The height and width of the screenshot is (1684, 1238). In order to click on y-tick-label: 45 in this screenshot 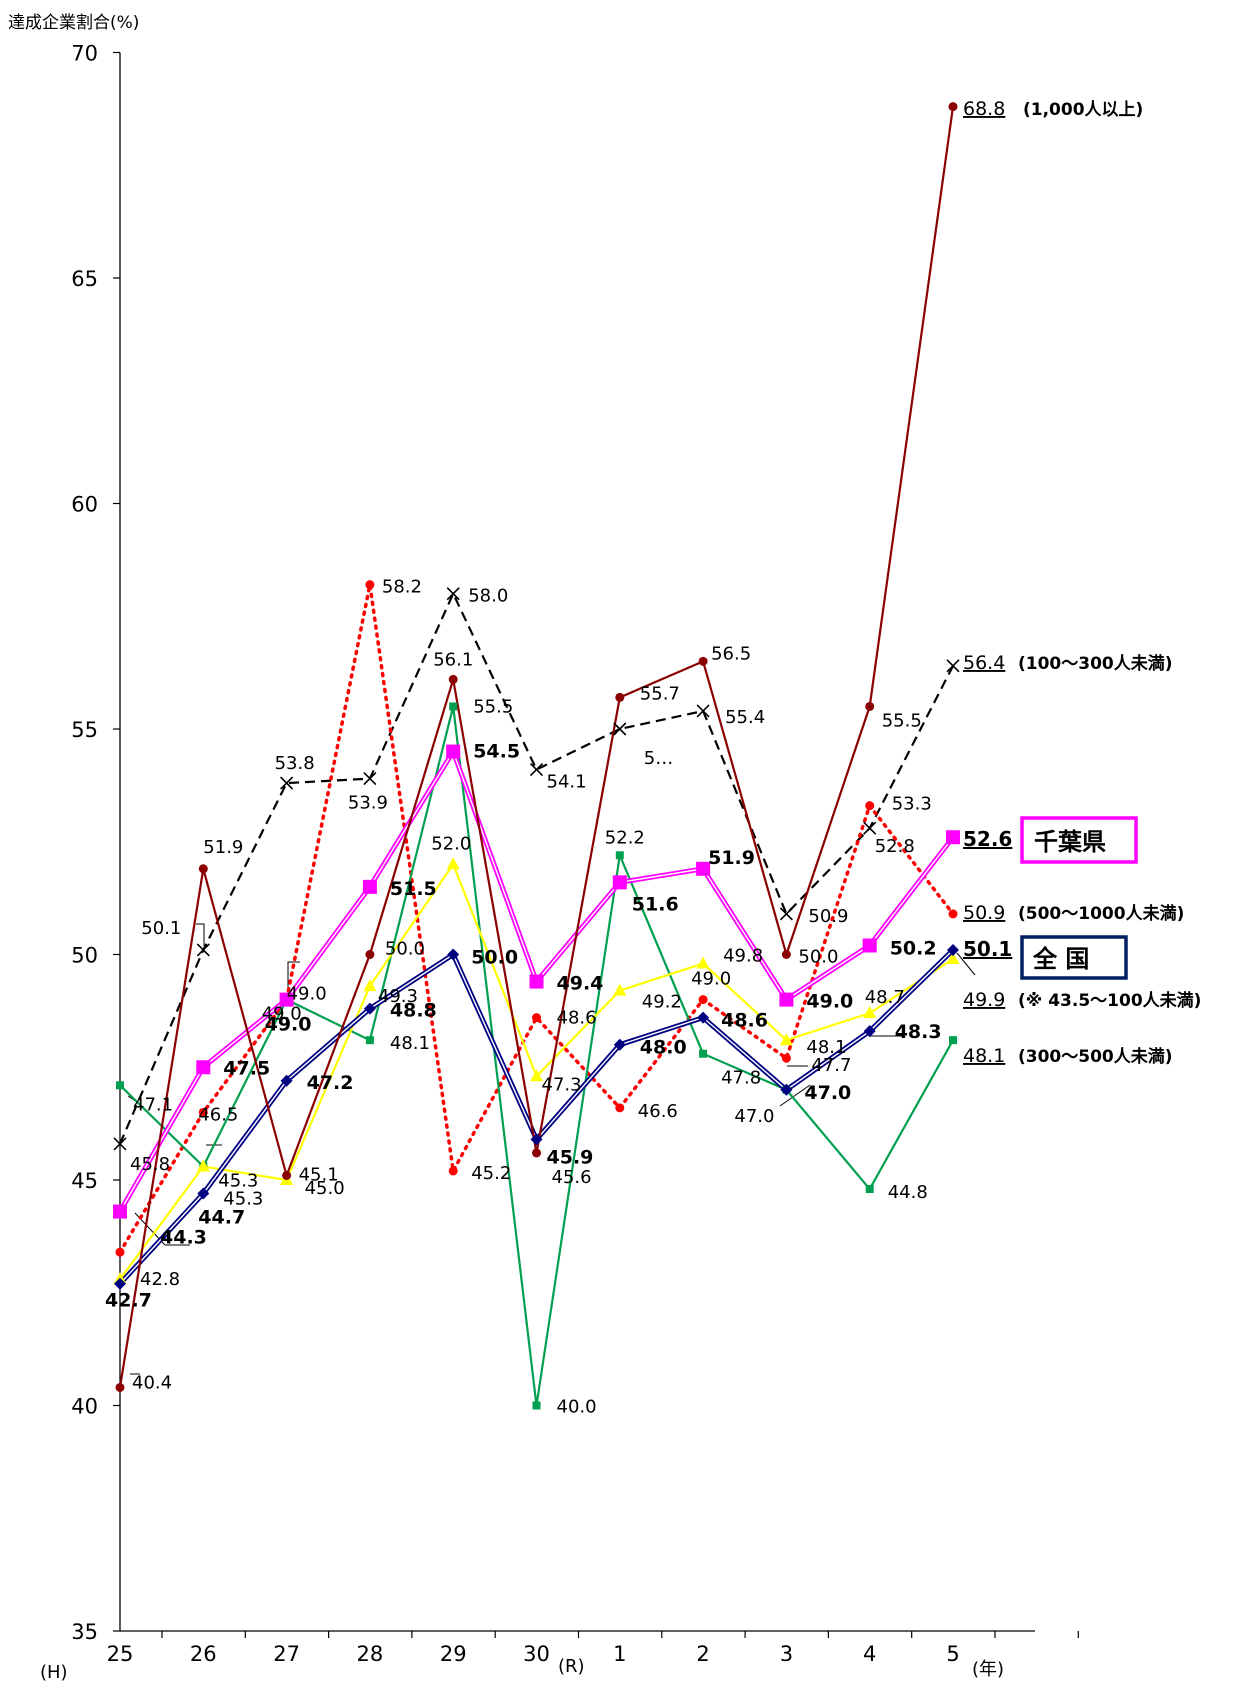, I will do `click(84, 1181)`.